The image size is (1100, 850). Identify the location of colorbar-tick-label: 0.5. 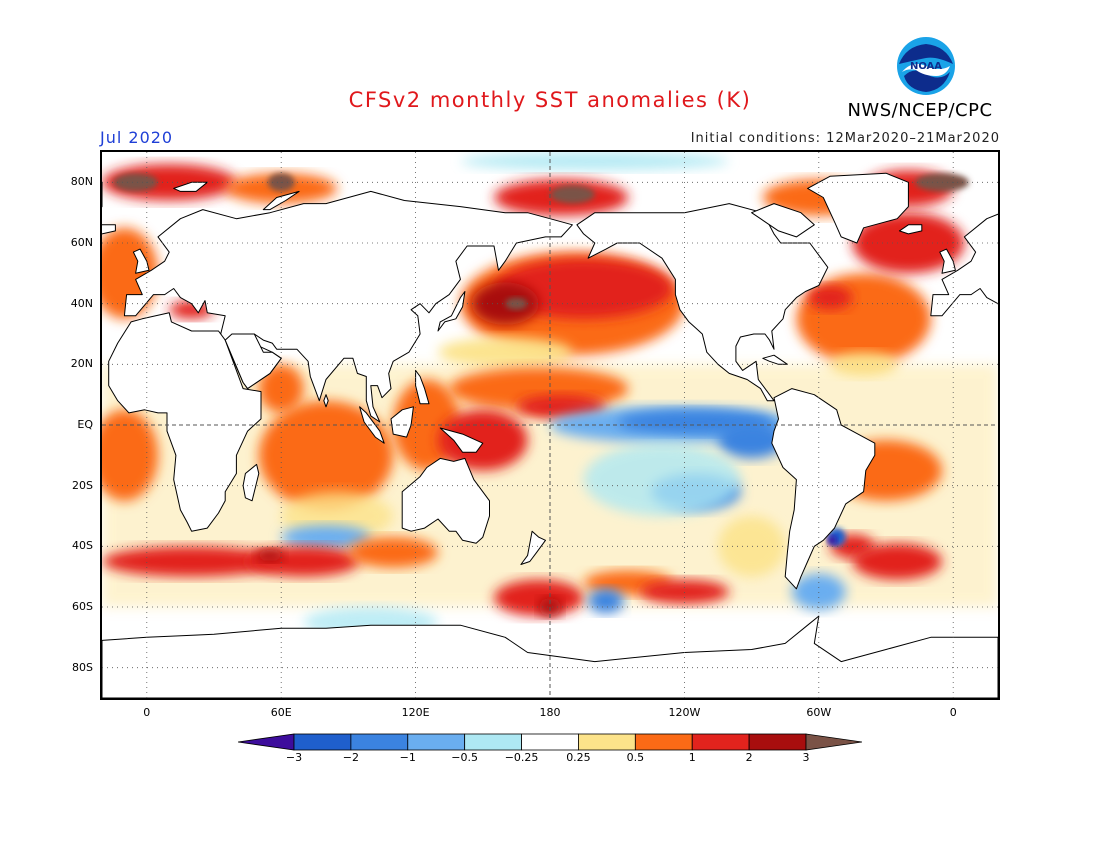
(635, 757).